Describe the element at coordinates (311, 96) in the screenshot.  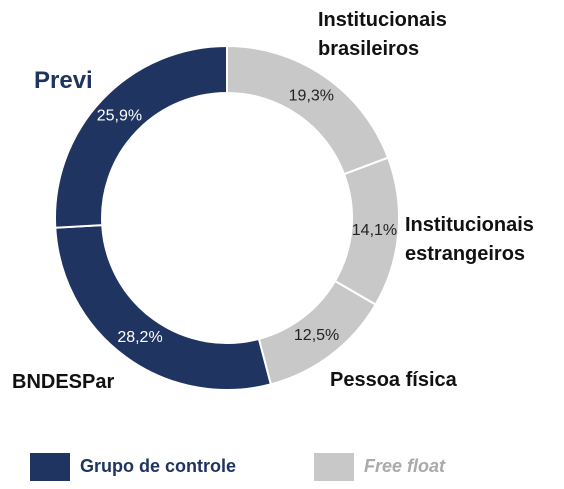
I see `value-label: 19,3%` at that location.